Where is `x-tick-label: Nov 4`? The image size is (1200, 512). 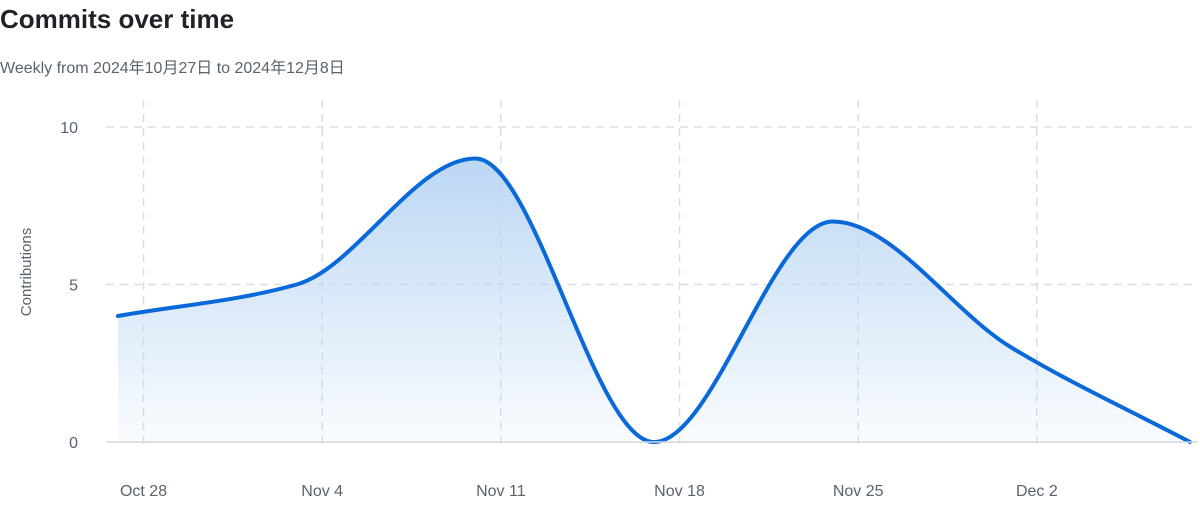
x-tick-label: Nov 4 is located at coordinates (322, 491).